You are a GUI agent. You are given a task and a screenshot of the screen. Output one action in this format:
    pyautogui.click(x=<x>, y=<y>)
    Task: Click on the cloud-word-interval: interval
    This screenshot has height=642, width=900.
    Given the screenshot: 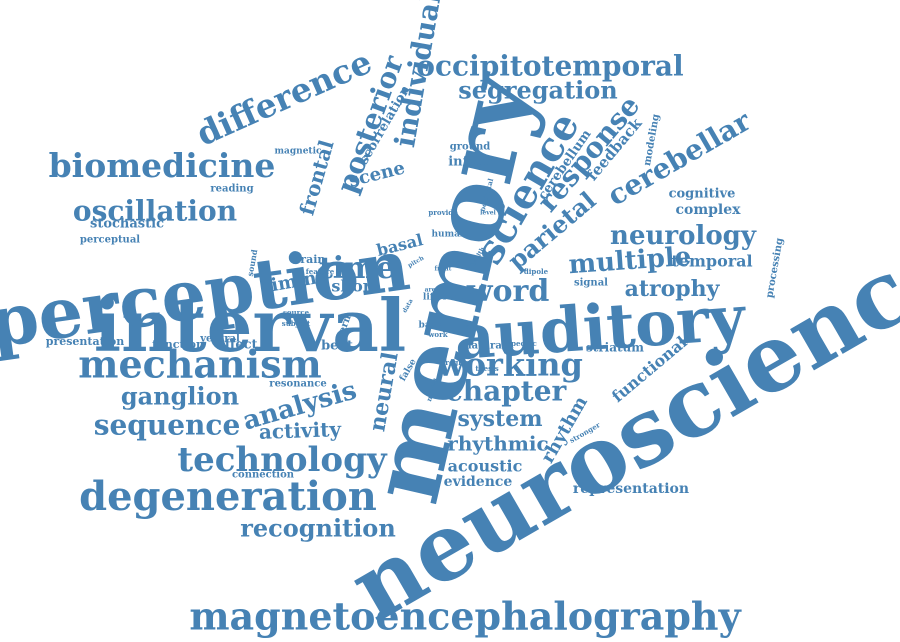 What is the action you would take?
    pyautogui.click(x=250, y=325)
    